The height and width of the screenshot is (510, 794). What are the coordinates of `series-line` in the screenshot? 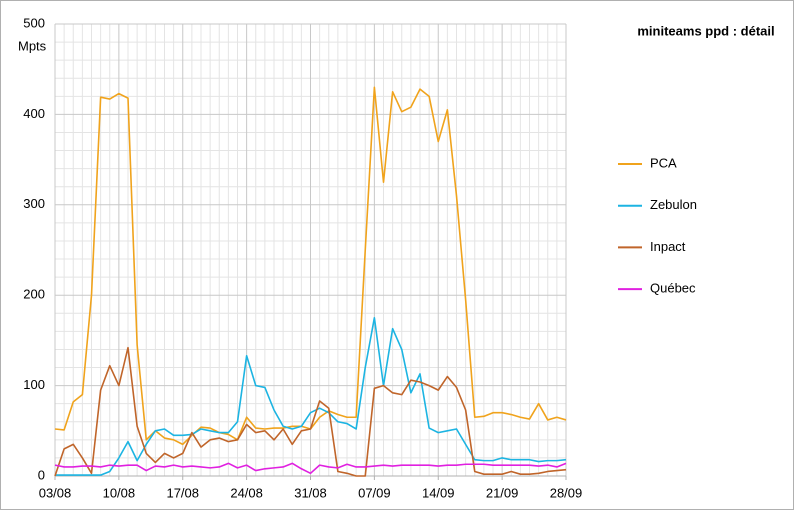 It's located at (310, 468).